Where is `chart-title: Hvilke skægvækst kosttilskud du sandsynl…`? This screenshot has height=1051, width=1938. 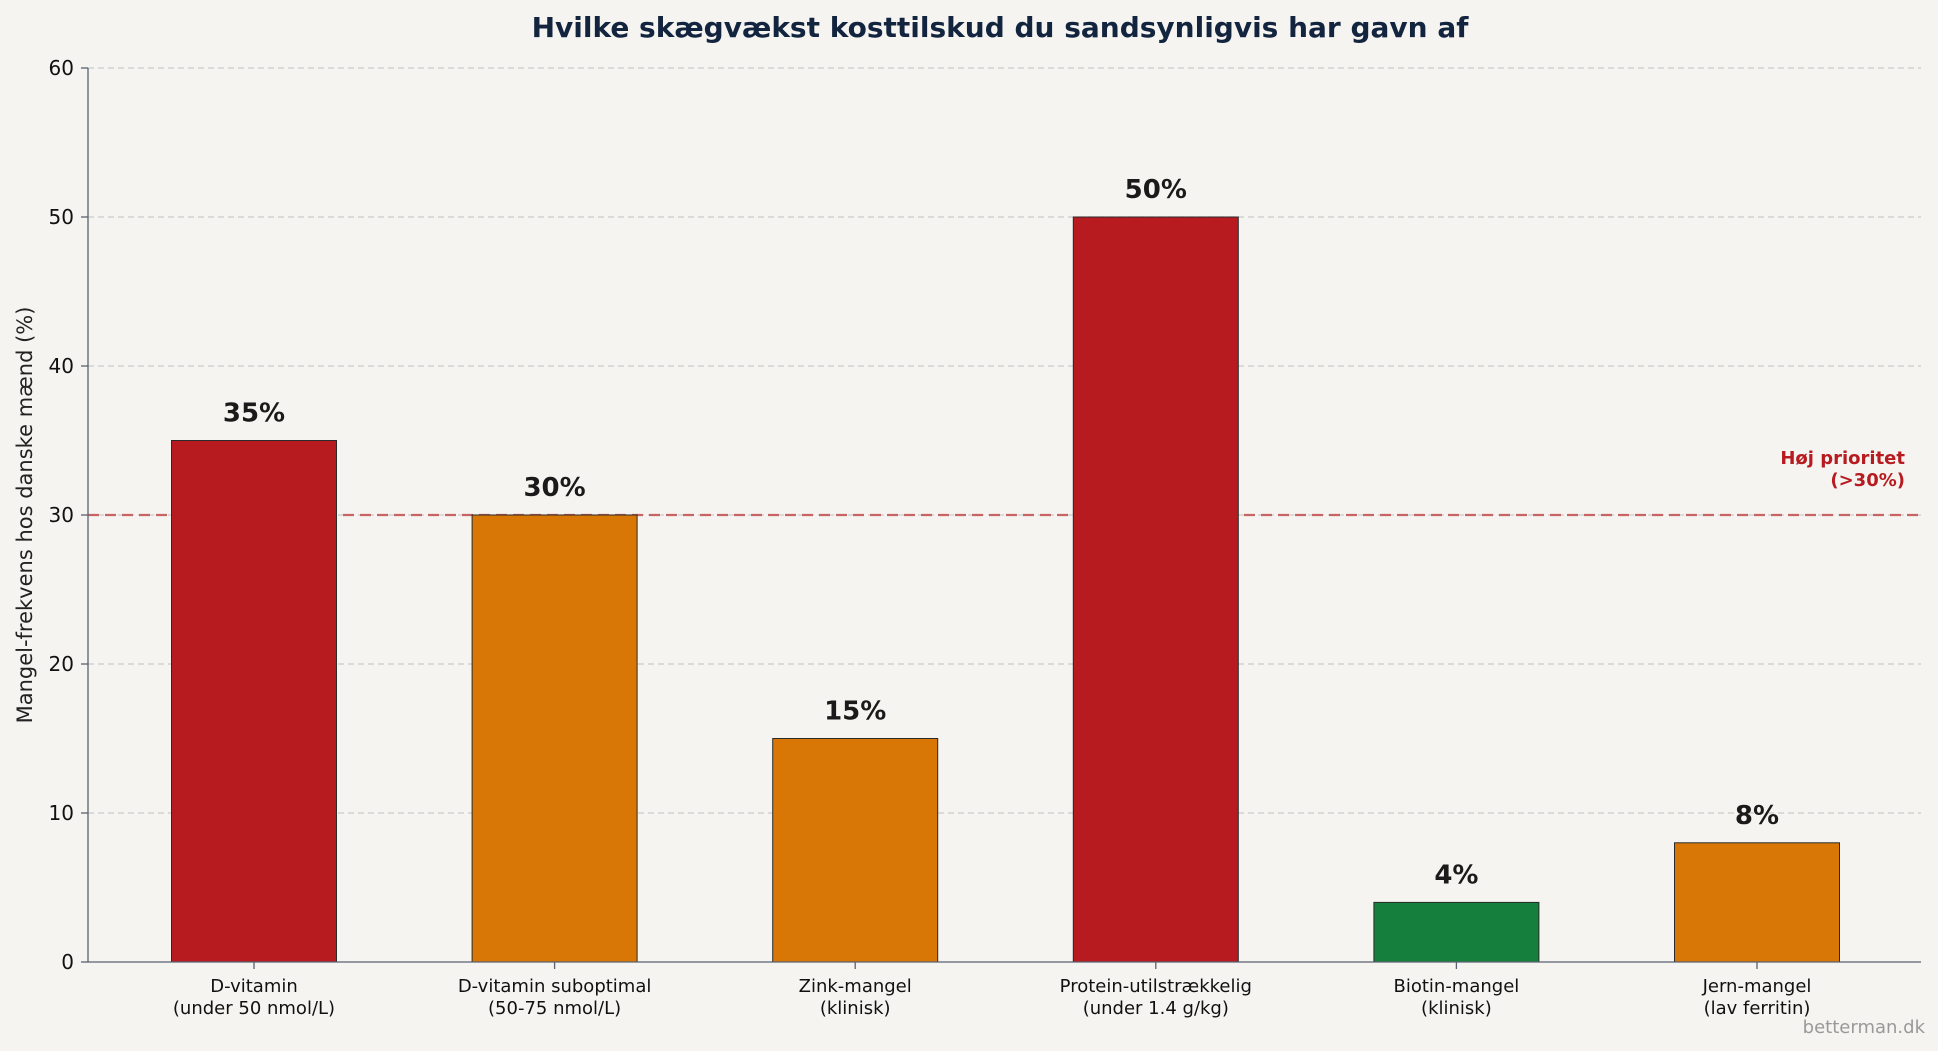 chart-title: Hvilke skægvækst kosttilskud du sandsynl… is located at coordinates (1001, 27).